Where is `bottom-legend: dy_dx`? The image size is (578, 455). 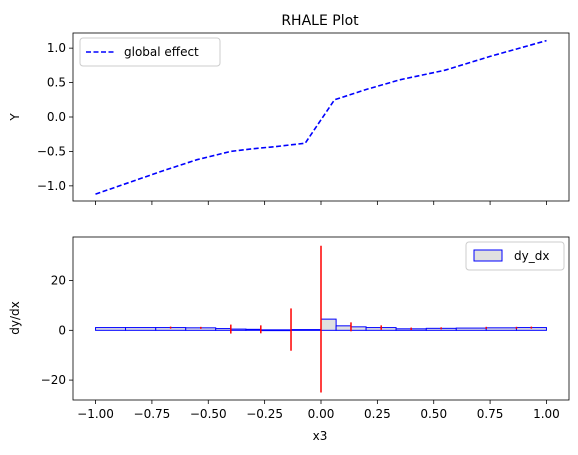 bottom-legend: dy_dx is located at coordinates (515, 256).